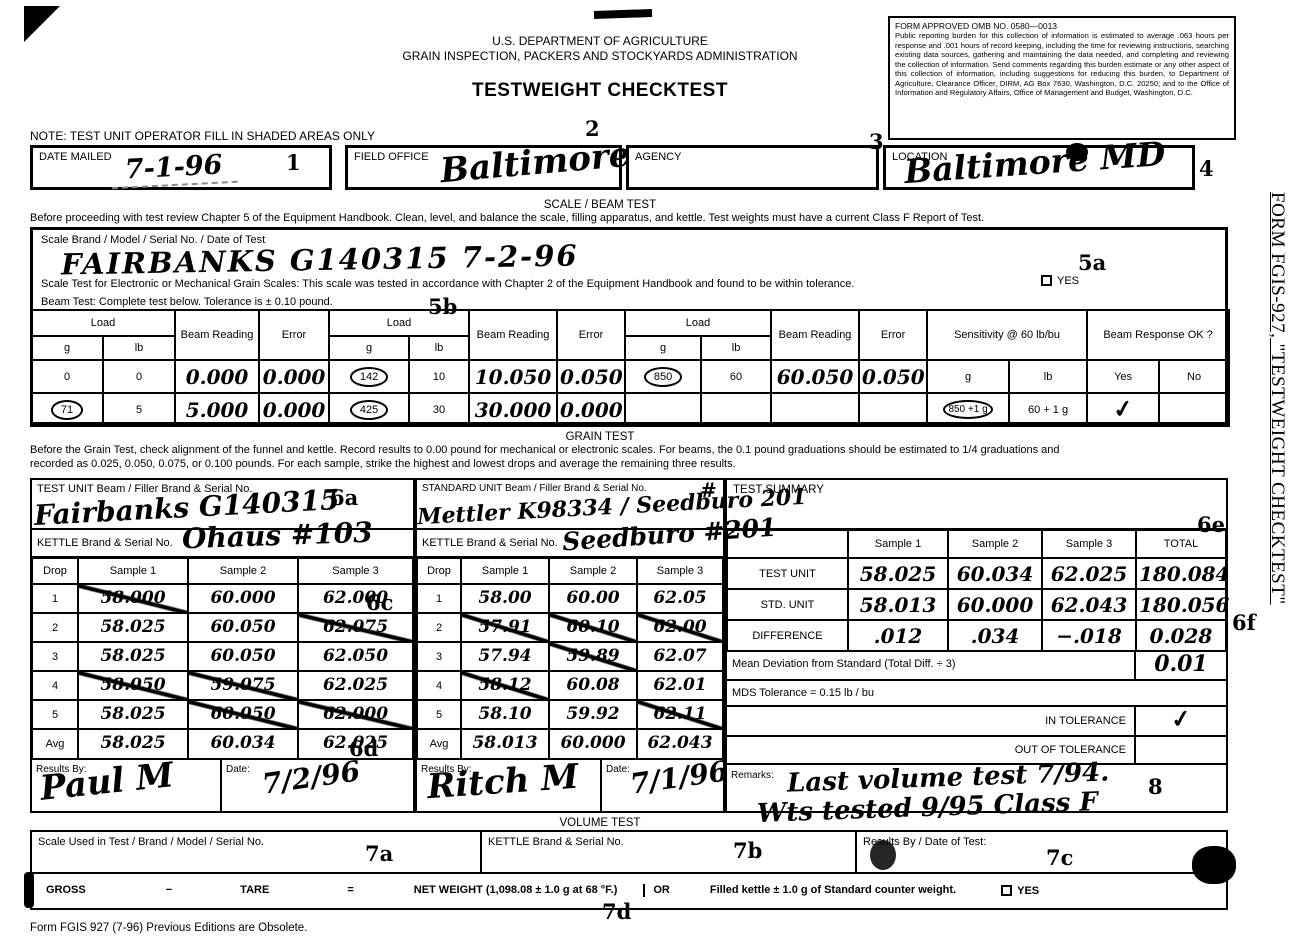  I want to click on checkmark: ✓, so click(1123, 408).